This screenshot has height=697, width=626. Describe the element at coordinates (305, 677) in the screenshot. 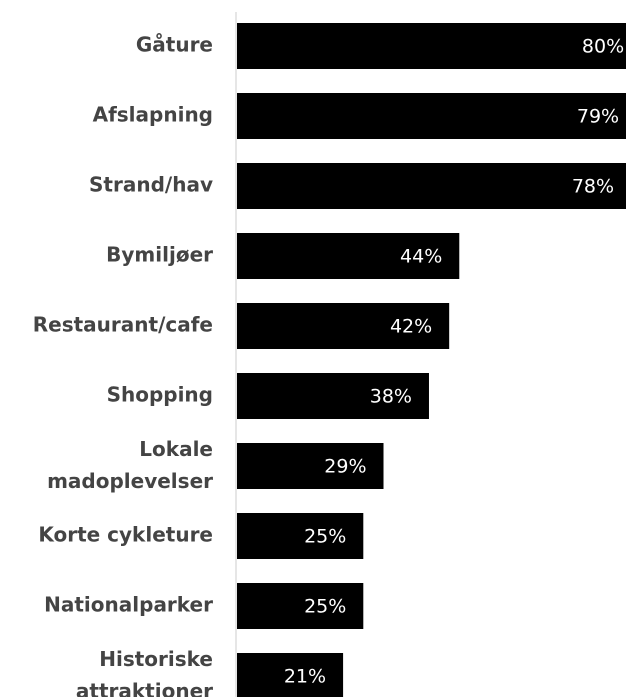

I see `value-label: 21%` at that location.